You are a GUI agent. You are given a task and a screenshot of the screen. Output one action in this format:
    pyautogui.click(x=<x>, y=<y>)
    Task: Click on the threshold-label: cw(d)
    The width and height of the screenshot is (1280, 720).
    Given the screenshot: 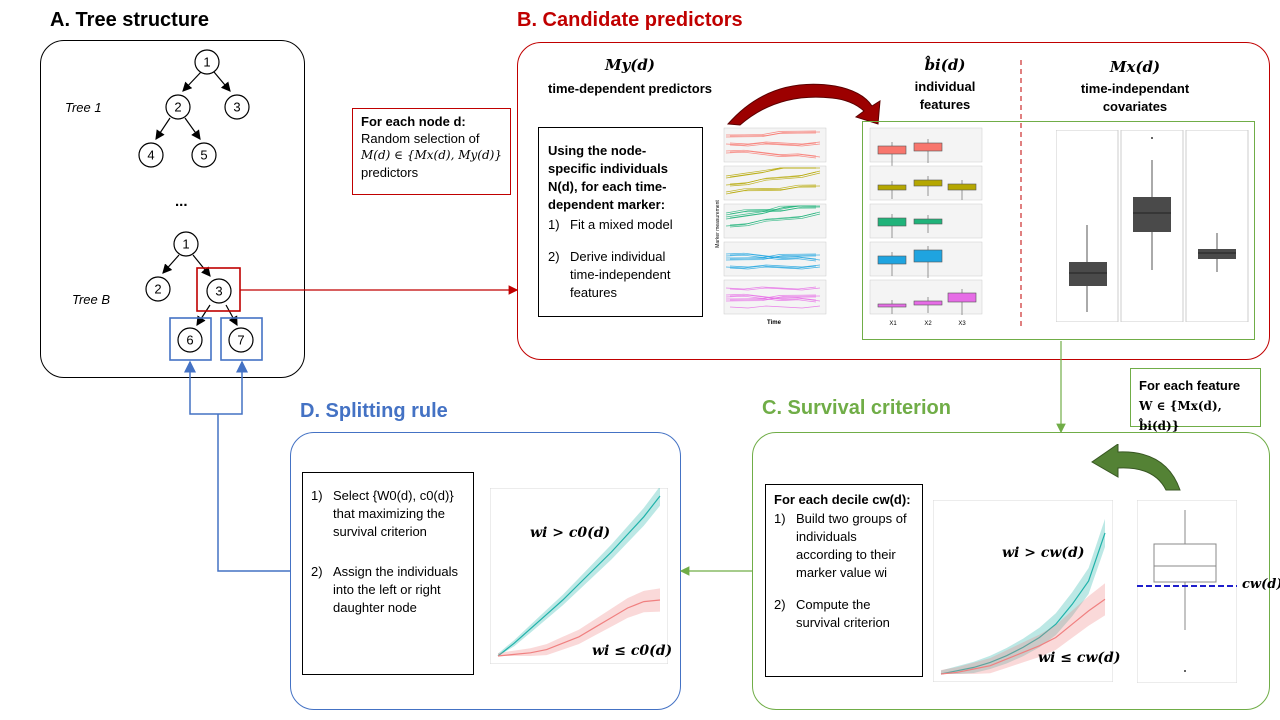 What is the action you would take?
    pyautogui.click(x=1261, y=584)
    